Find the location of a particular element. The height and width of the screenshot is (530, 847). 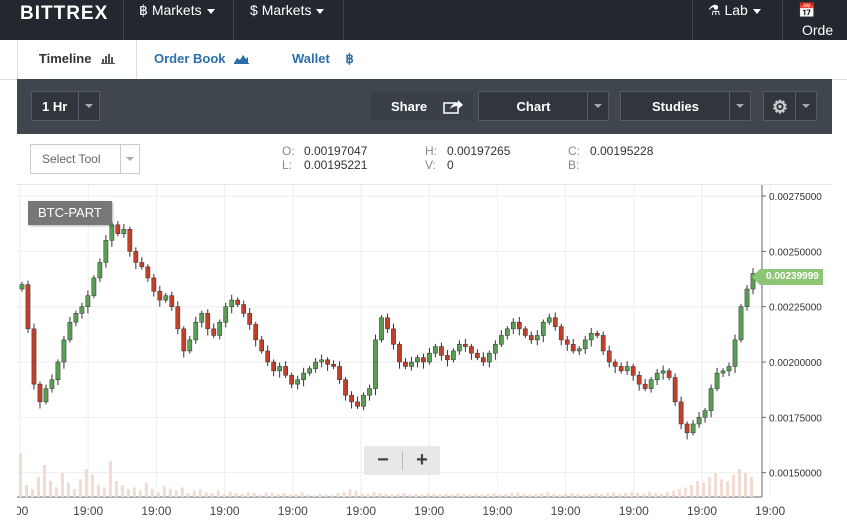

zoom-in-button: + is located at coordinates (421, 460).